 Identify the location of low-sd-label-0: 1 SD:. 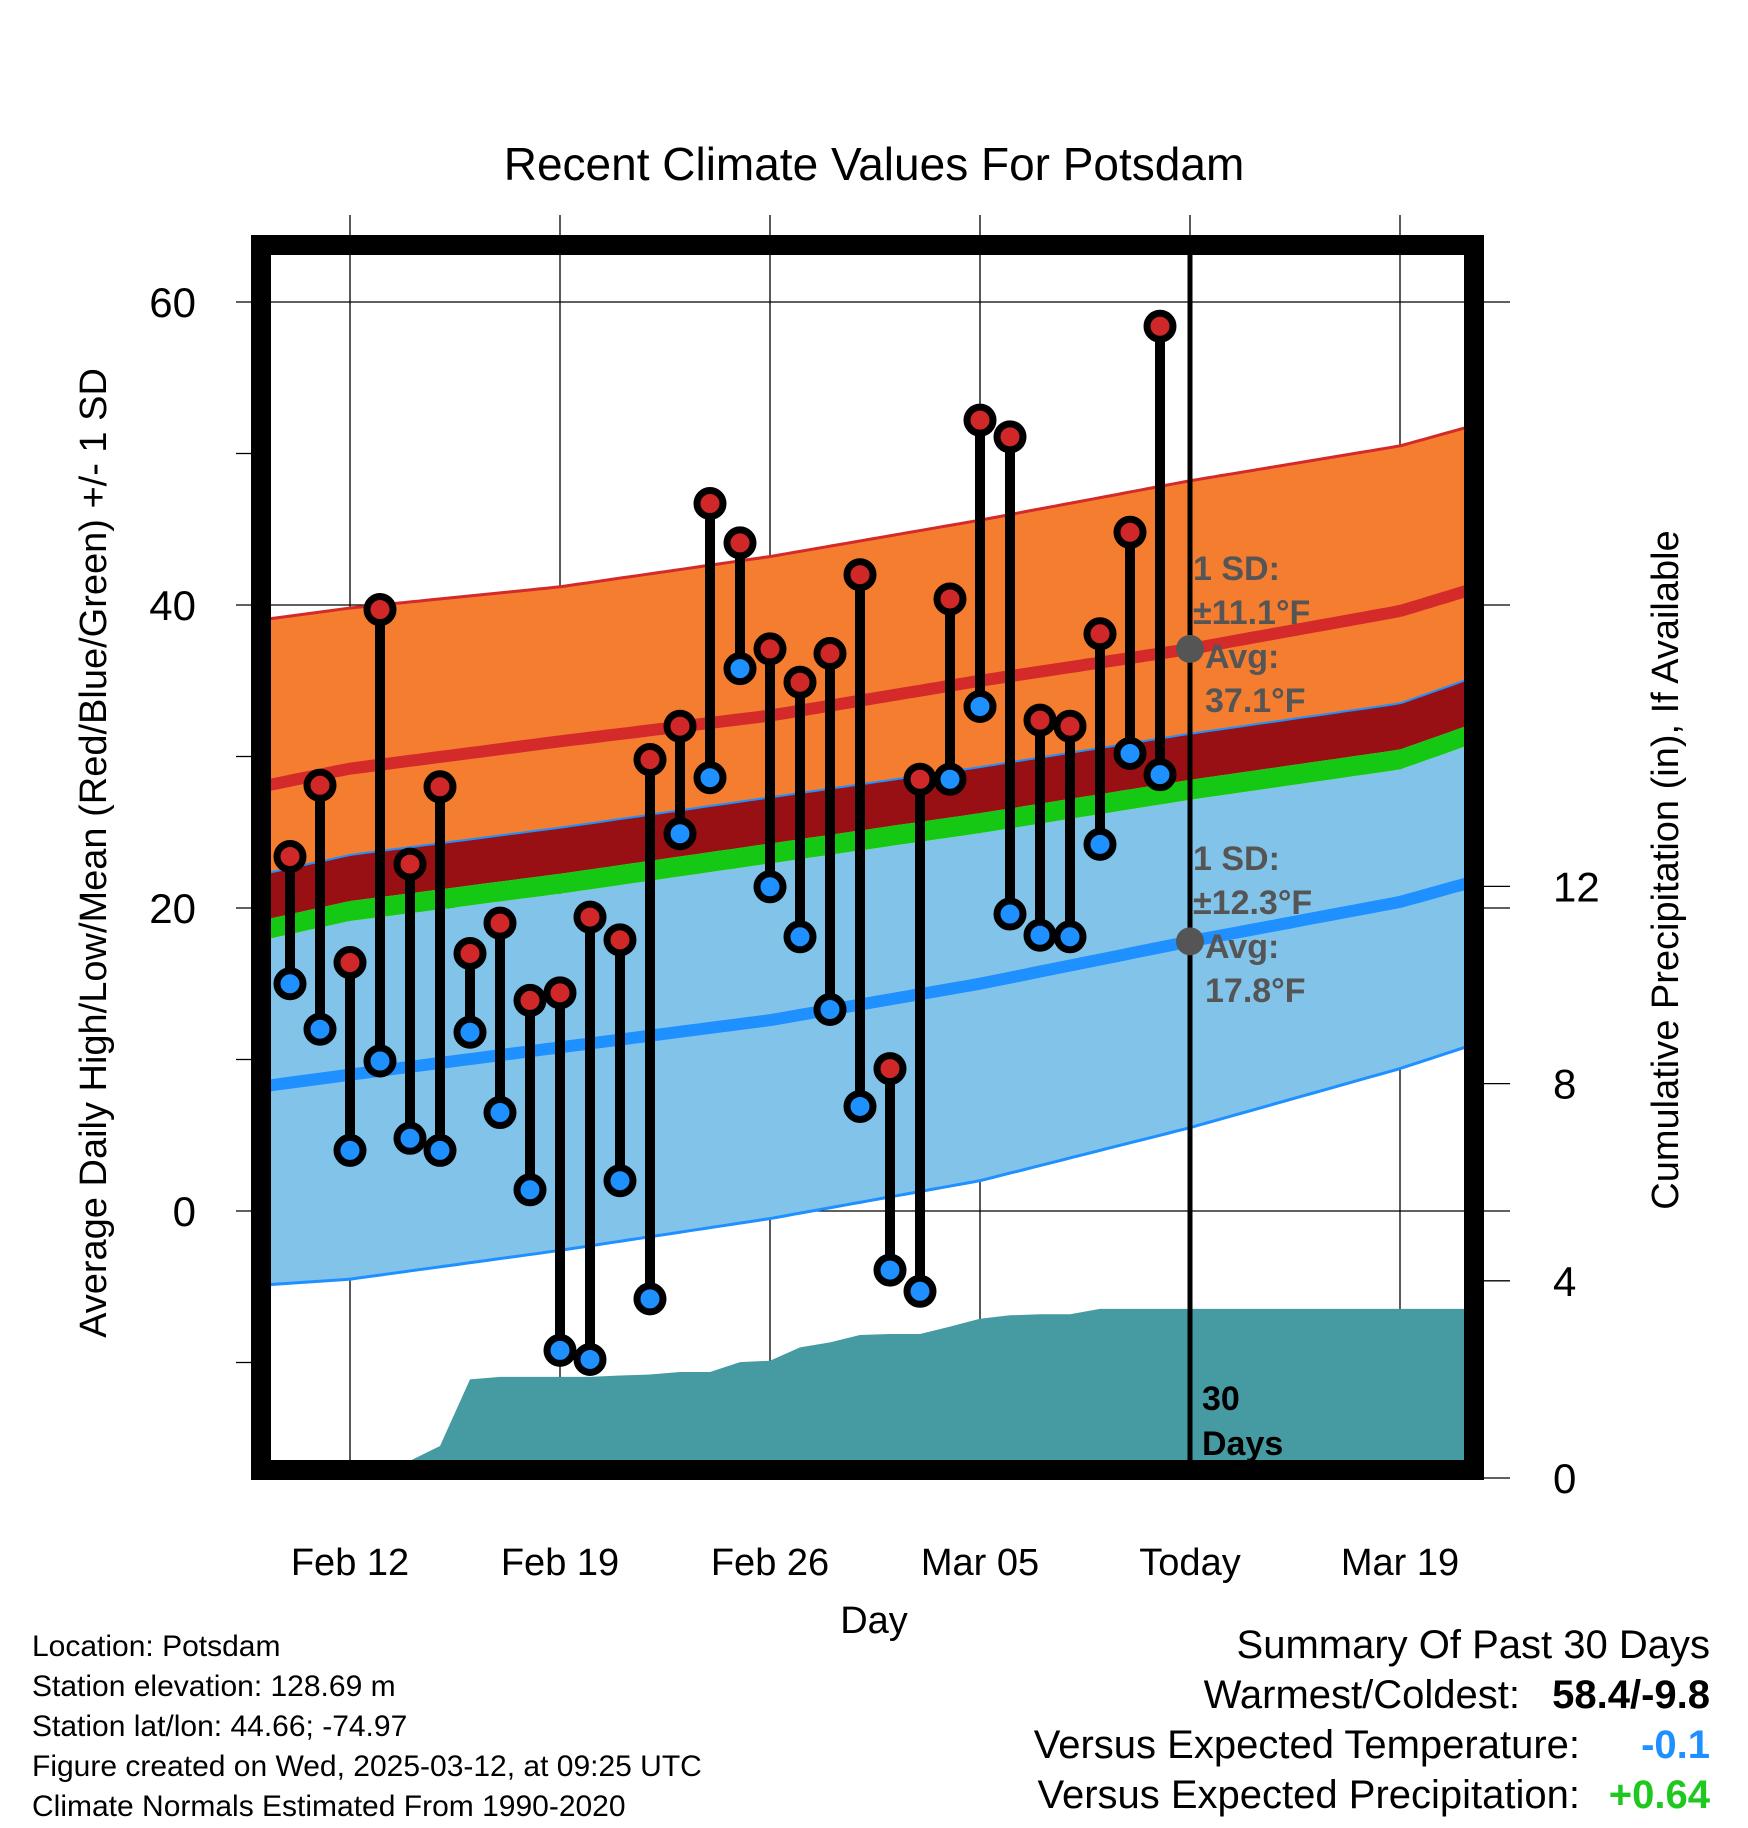
(1236, 859).